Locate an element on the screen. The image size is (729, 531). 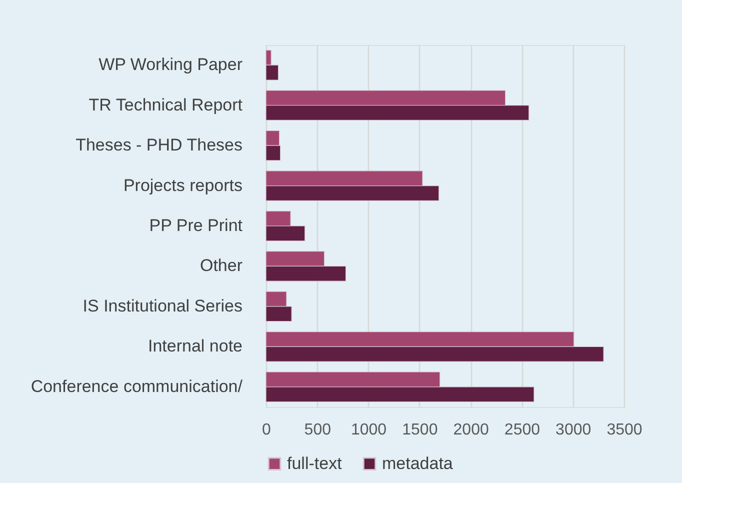
x-tick-label: 1000 is located at coordinates (368, 430).